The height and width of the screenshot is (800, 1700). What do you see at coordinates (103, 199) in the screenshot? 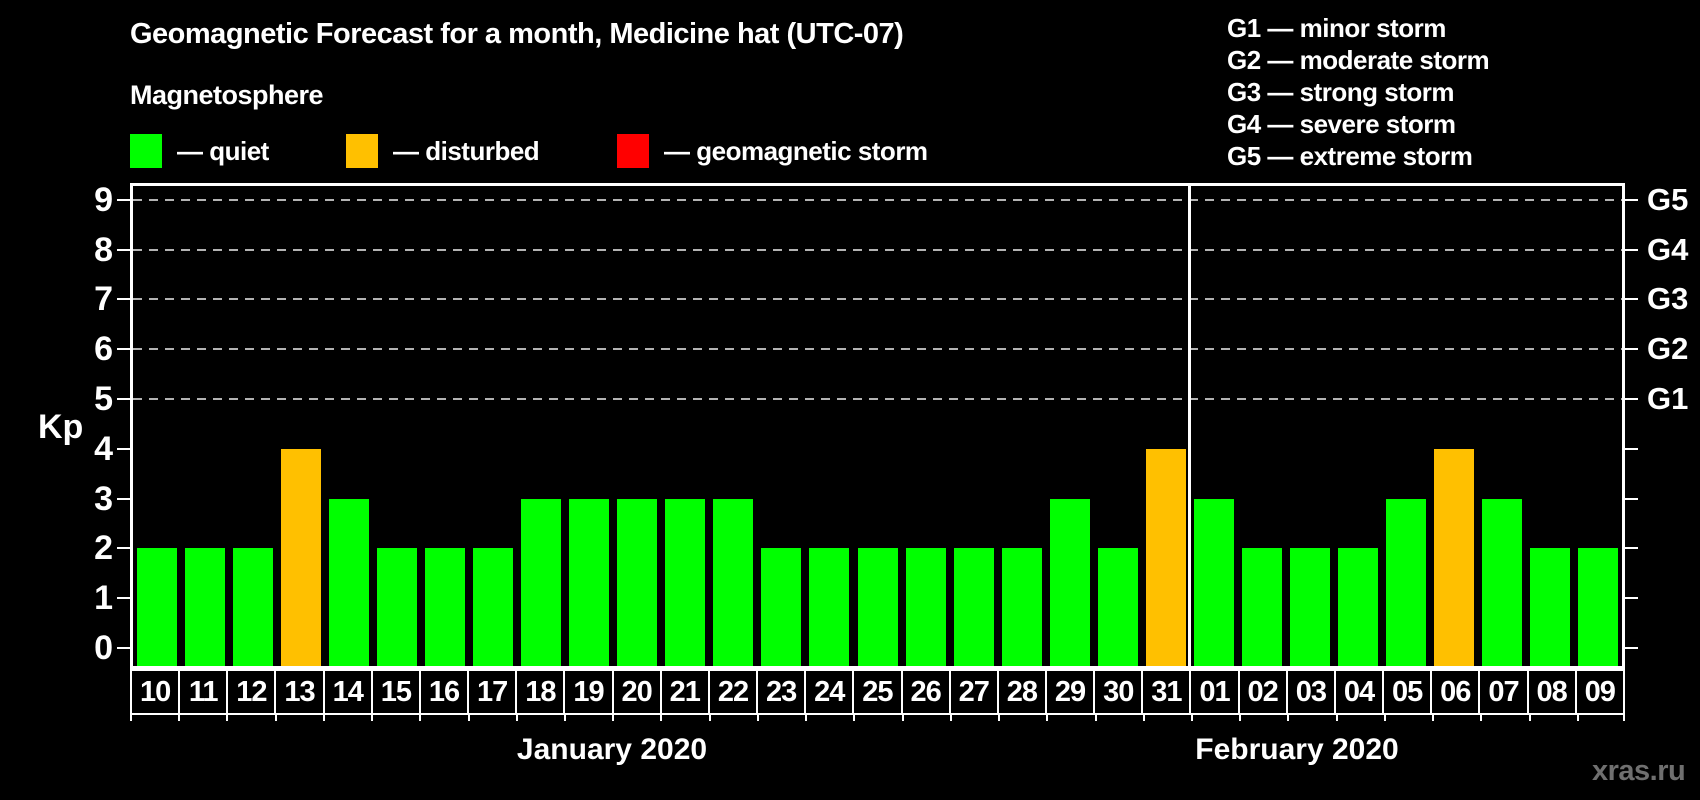
I see `y-axis-label-9: 9` at bounding box center [103, 199].